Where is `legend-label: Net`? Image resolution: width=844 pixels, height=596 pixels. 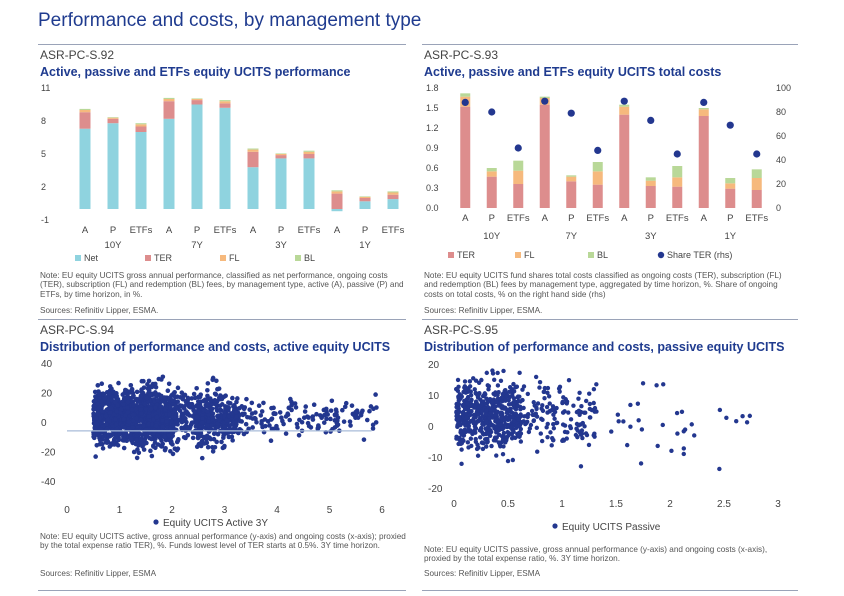 legend-label: Net is located at coordinates (91, 258).